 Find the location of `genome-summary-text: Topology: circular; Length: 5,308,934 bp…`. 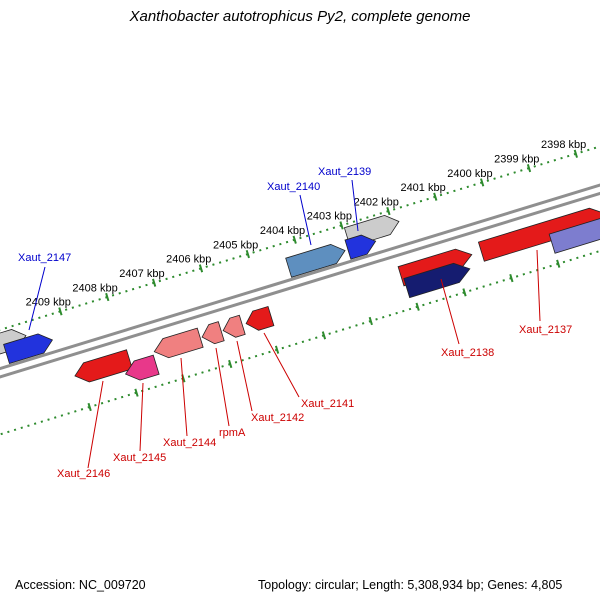

genome-summary-text: Topology: circular; Length: 5,308,934 bp… is located at coordinates (410, 585).